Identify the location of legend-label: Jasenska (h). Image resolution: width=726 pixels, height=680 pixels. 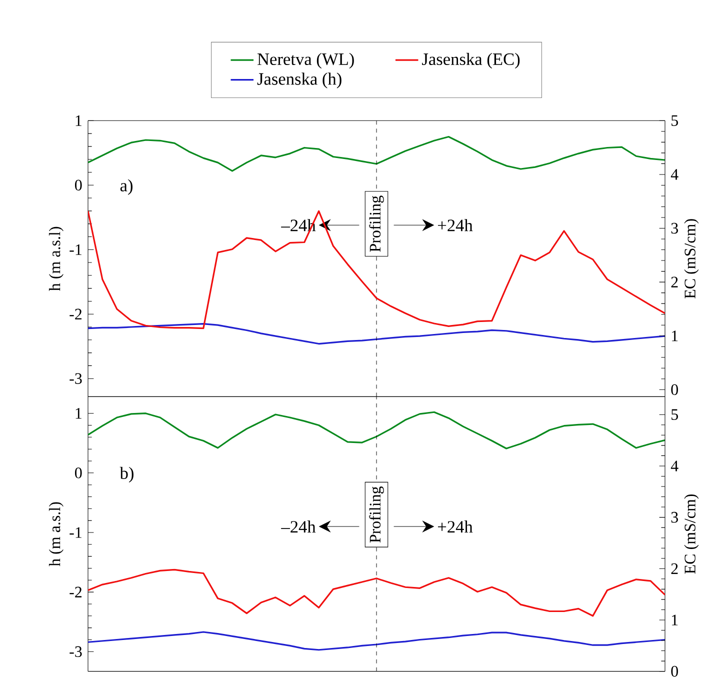
(299, 80).